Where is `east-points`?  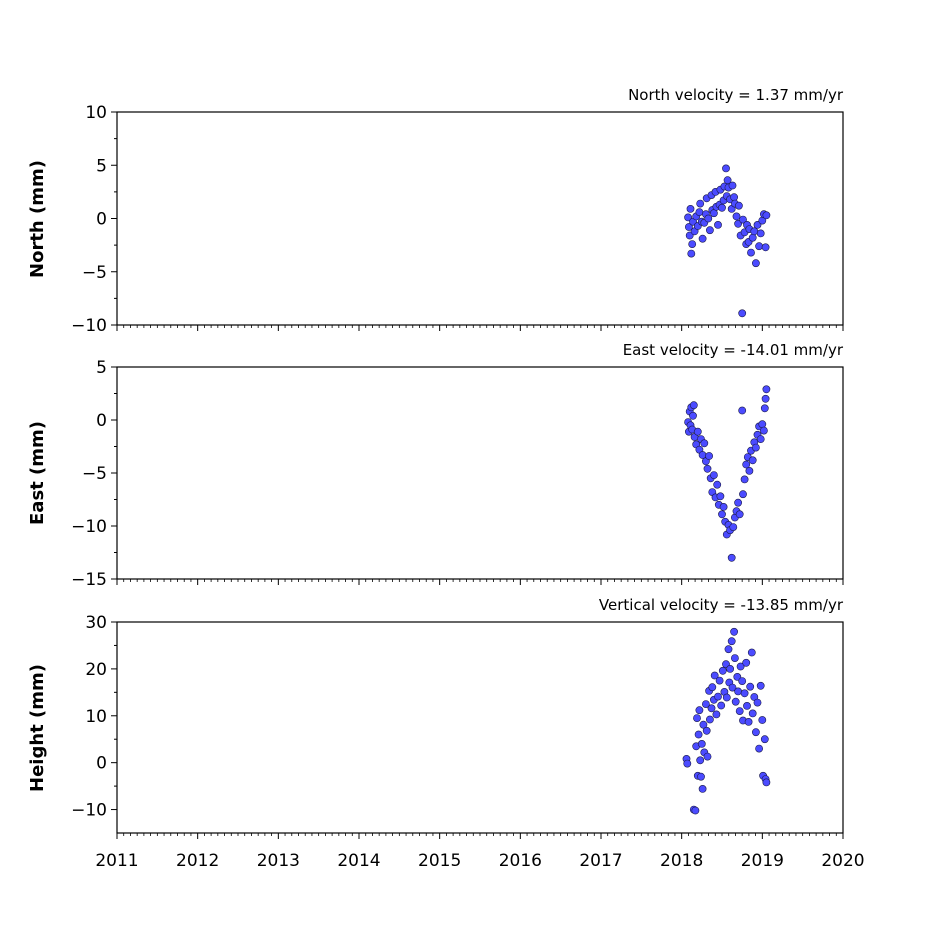
east-points is located at coordinates (727, 473).